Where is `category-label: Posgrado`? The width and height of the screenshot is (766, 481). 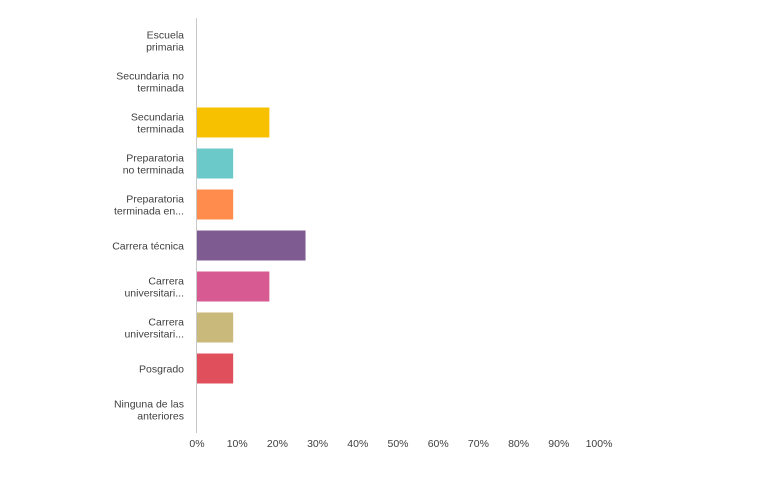 category-label: Posgrado is located at coordinates (161, 370).